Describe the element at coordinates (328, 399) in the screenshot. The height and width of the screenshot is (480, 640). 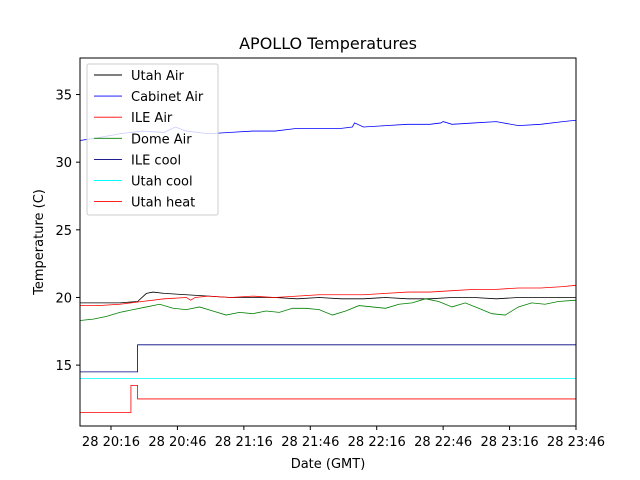
I see `series-line-utah-heat` at that location.